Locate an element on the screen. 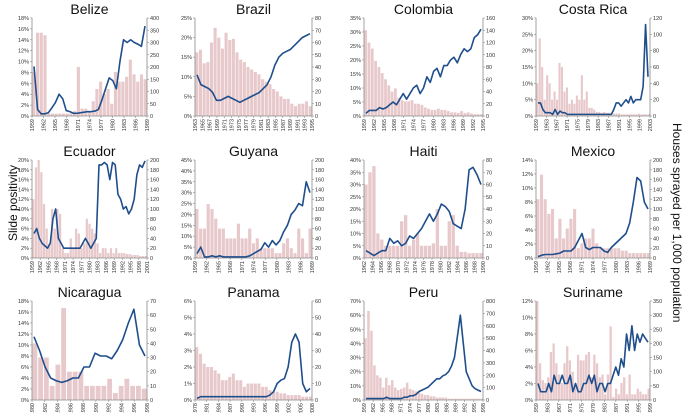 The width and height of the screenshot is (685, 418). right-tick-label: 10 is located at coordinates (318, 385).